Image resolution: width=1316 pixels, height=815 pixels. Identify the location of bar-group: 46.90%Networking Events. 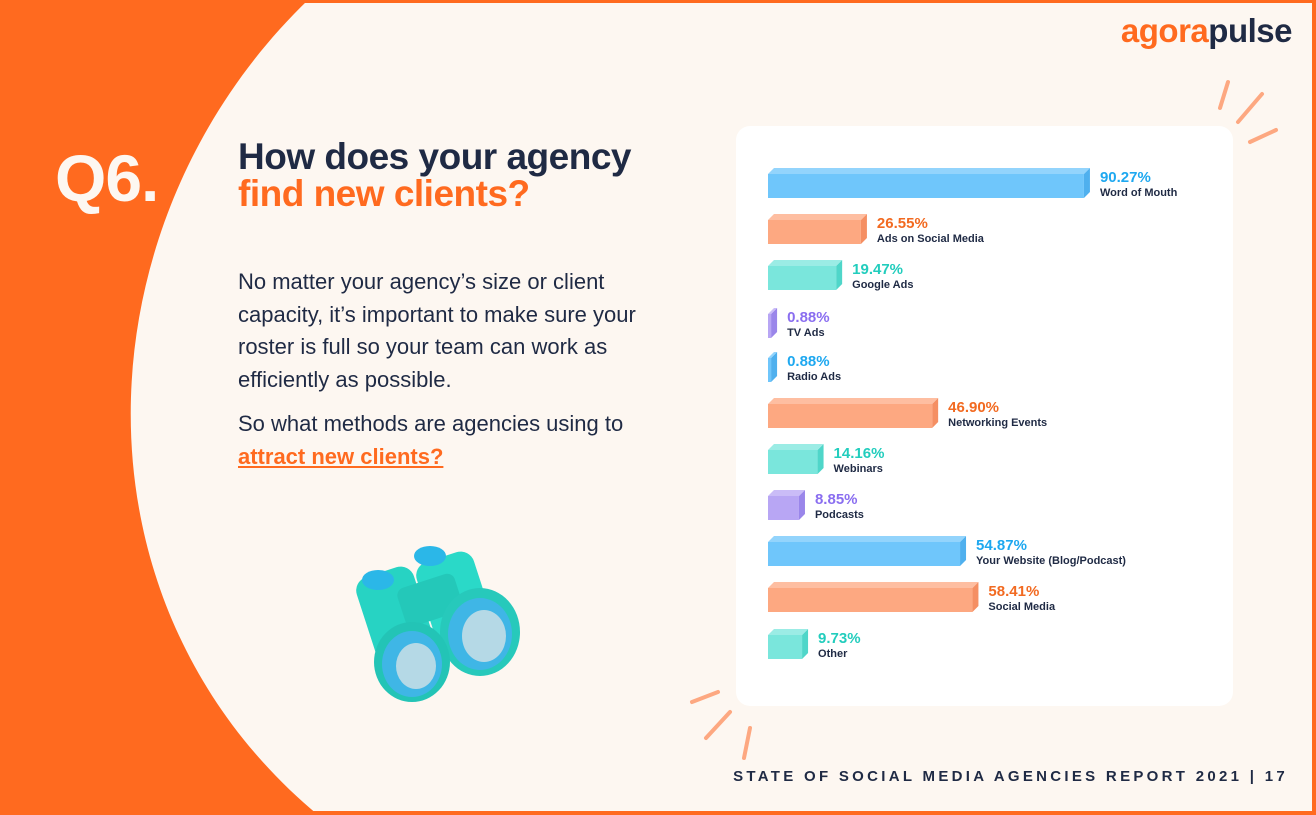
(907, 413).